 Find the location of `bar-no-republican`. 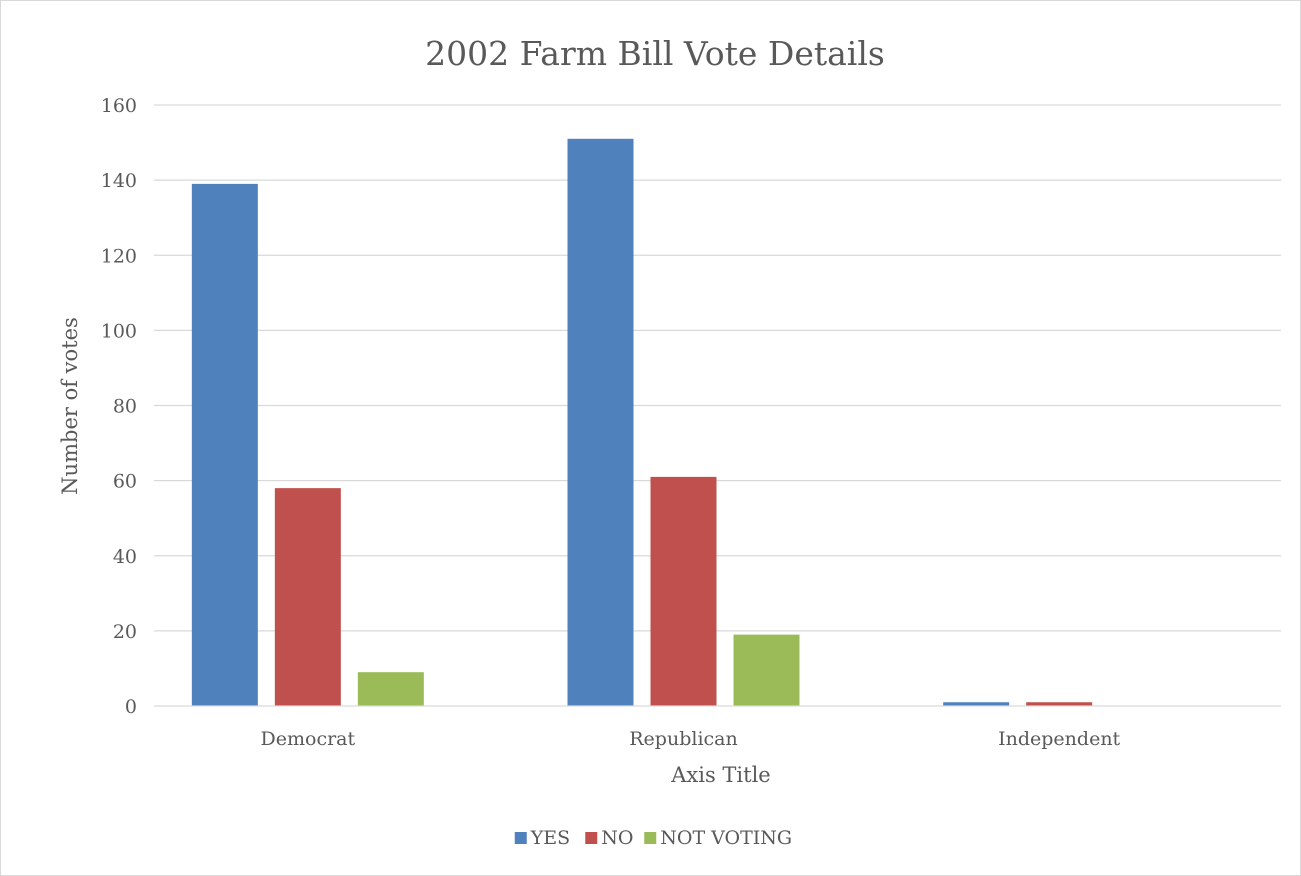

bar-no-republican is located at coordinates (683, 591).